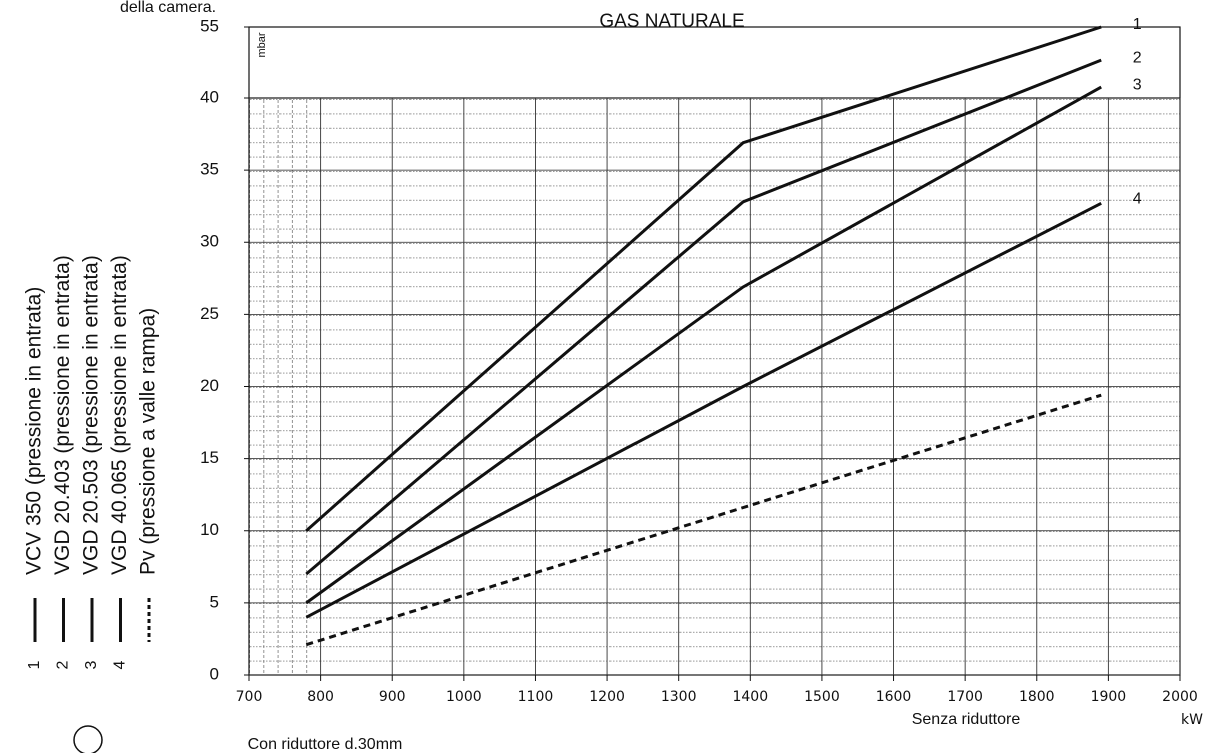 The height and width of the screenshot is (753, 1217). I want to click on x-tick-label: 1000, so click(464, 697).